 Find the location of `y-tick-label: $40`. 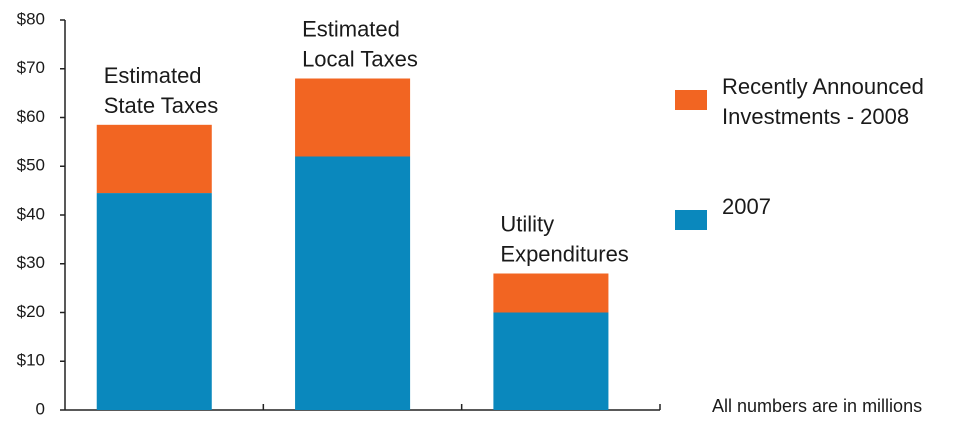

y-tick-label: $40 is located at coordinates (31, 213).